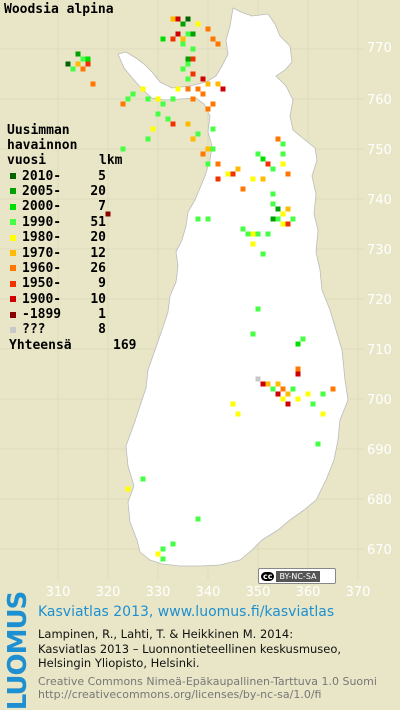  What do you see at coordinates (125, 345) in the screenshot?
I see `legend-total-count: 169` at bounding box center [125, 345].